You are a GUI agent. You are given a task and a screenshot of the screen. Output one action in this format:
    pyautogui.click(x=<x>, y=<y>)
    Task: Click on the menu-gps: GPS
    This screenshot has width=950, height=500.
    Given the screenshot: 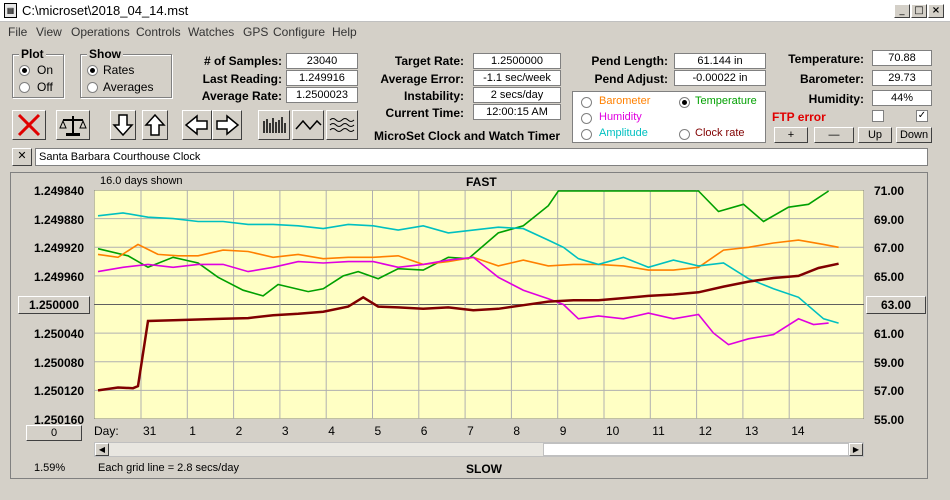 What is the action you would take?
    pyautogui.click(x=256, y=32)
    